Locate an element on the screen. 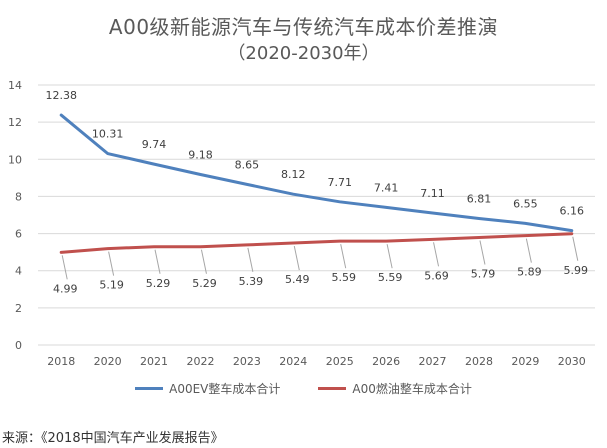  x-tick-label: 2022 is located at coordinates (200, 361).